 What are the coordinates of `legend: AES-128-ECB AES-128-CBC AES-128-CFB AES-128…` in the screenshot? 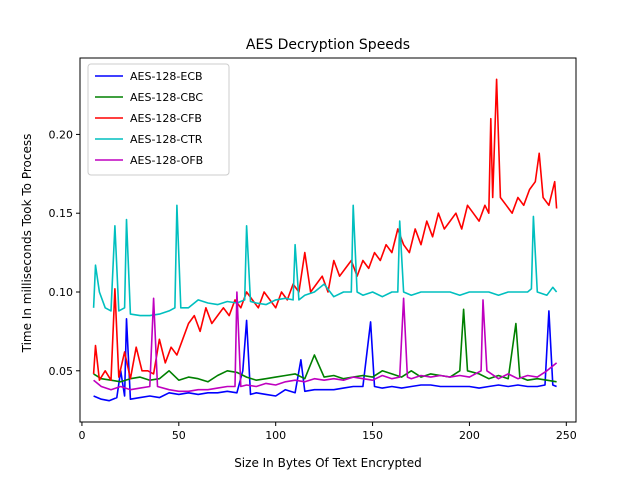 It's located at (158, 119).